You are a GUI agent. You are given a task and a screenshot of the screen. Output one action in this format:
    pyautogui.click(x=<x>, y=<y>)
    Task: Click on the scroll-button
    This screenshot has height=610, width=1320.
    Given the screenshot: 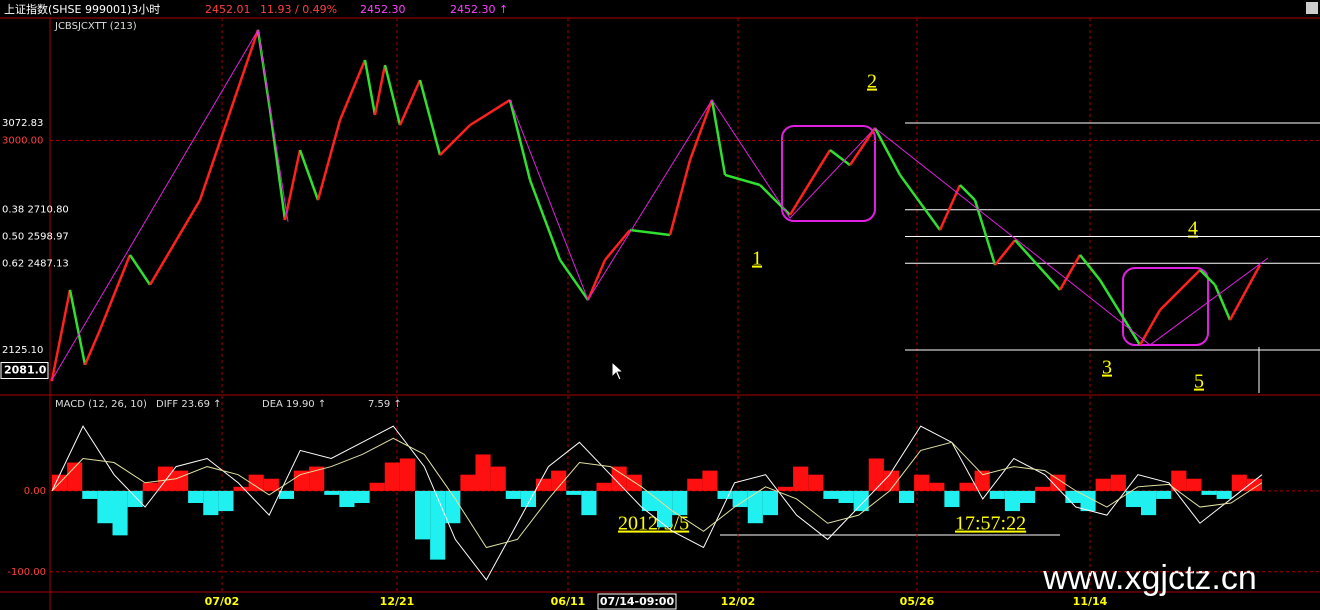 What is the action you would take?
    pyautogui.click(x=1312, y=8)
    